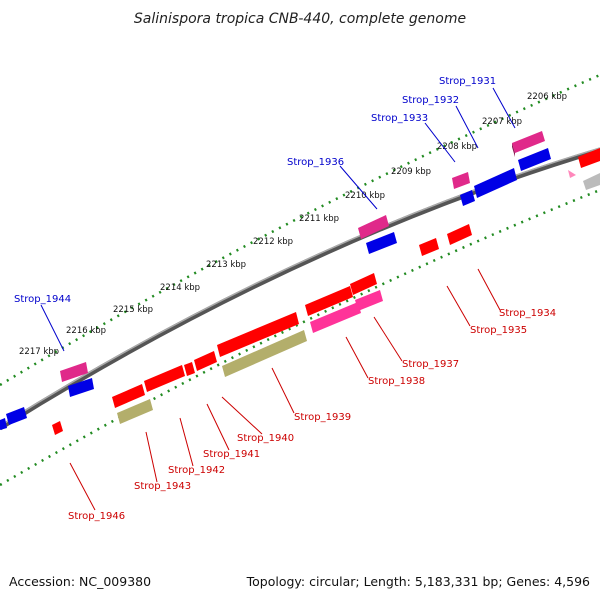 The image size is (600, 600). I want to click on misc-feature-1943, so click(135, 411).